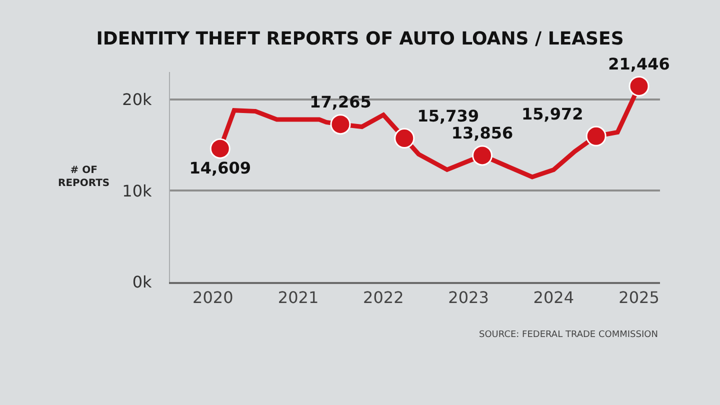  What do you see at coordinates (213, 298) in the screenshot?
I see `x-tick-label: 2020` at bounding box center [213, 298].